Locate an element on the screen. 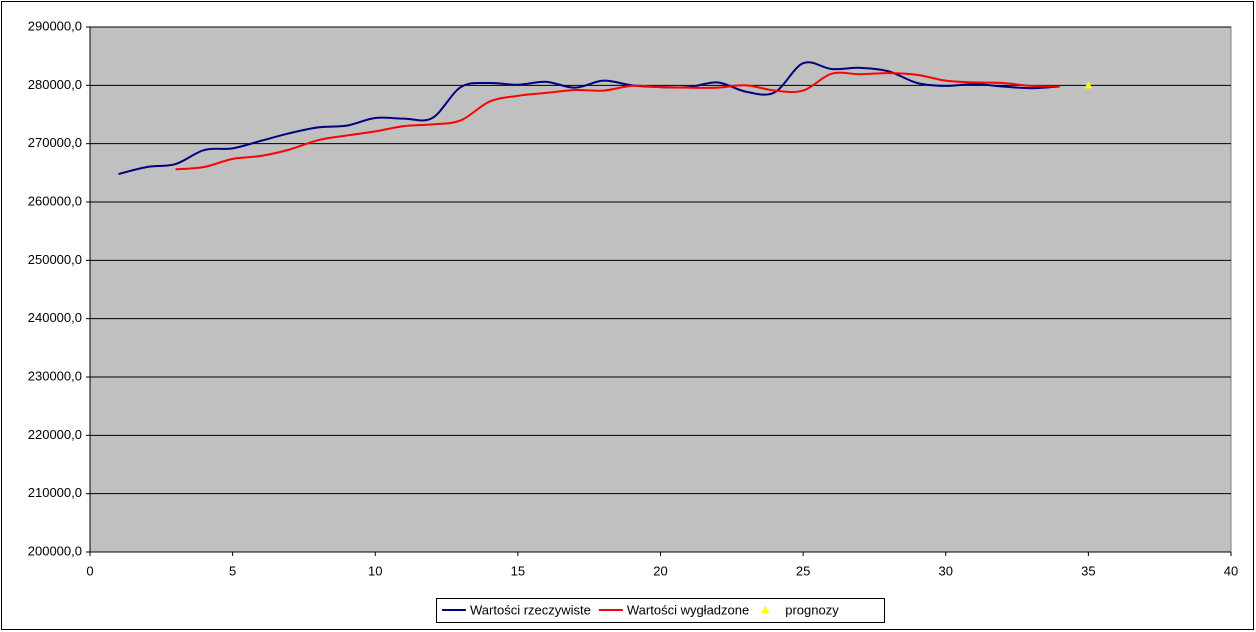 This screenshot has width=1256, height=632. y-tick-label: 220000,0 is located at coordinates (55, 434).